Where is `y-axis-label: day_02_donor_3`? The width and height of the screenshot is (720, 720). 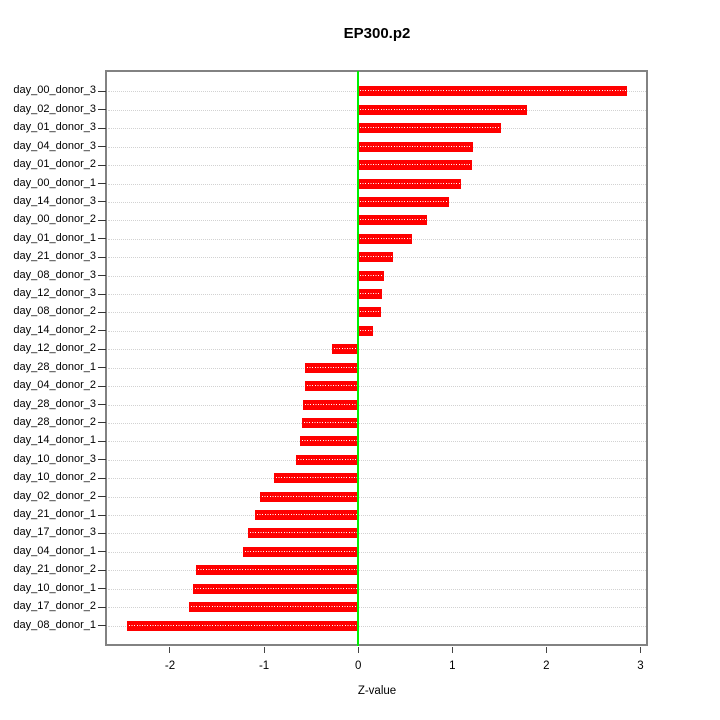
y-axis-label: day_02_donor_3 is located at coordinates (54, 108).